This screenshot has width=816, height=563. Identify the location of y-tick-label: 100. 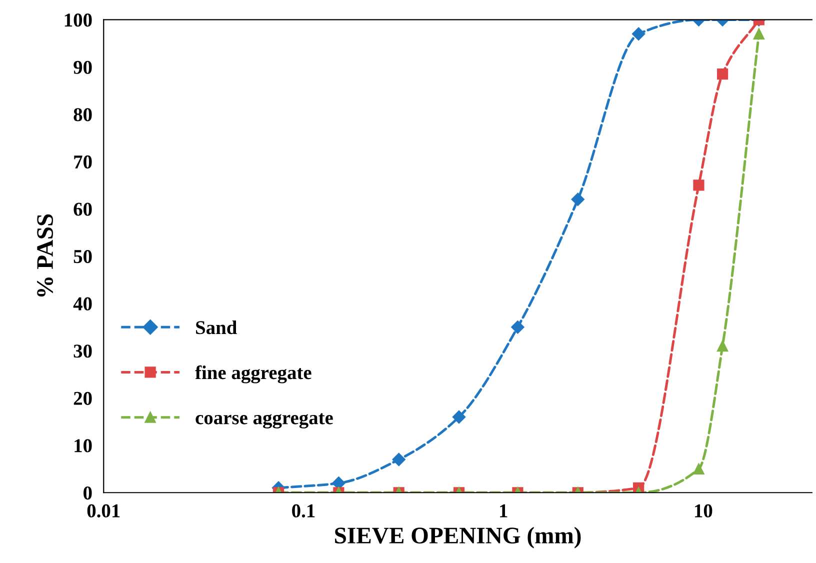
(78, 20).